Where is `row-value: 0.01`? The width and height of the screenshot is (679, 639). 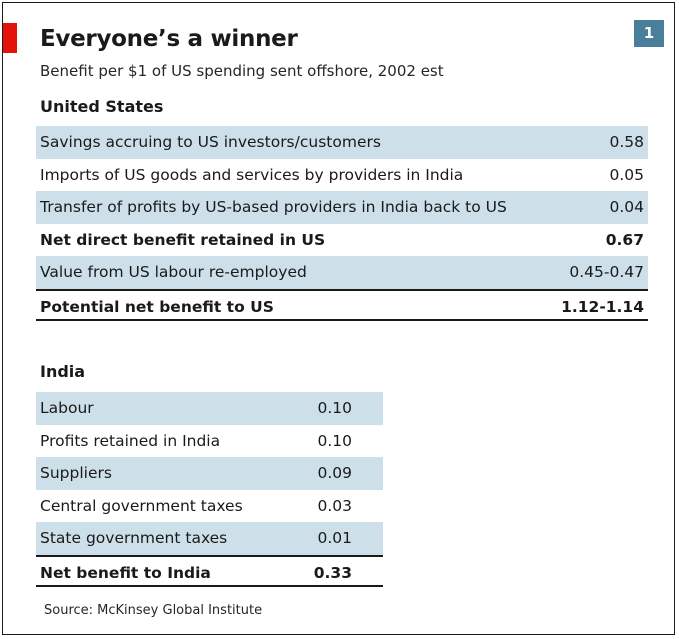 row-value: 0.01 is located at coordinates (334, 538).